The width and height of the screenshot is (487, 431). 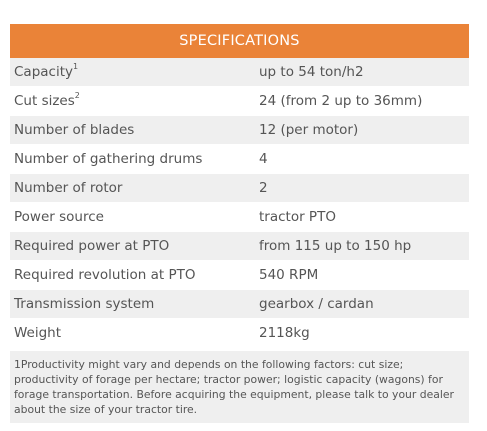 I want to click on footnote-marker: 1, so click(x=76, y=66).